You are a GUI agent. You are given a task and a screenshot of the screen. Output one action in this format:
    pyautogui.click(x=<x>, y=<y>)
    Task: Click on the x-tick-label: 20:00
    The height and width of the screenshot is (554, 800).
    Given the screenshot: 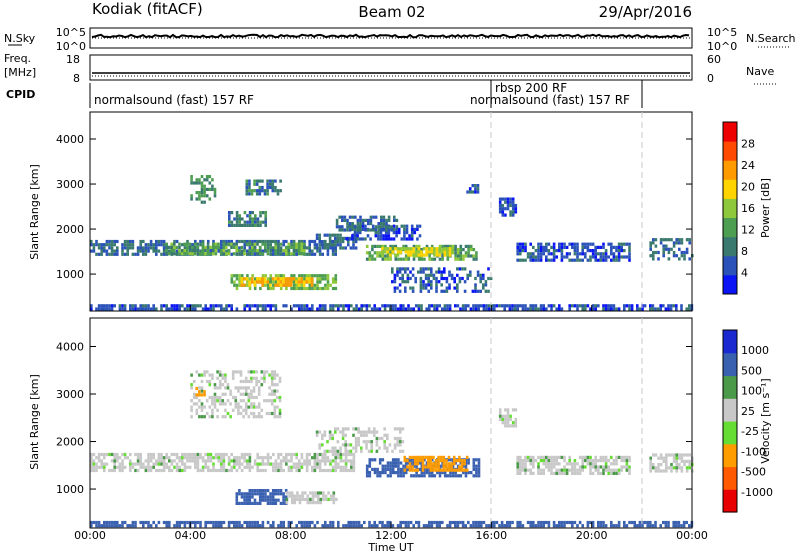 What is the action you would take?
    pyautogui.click(x=592, y=535)
    